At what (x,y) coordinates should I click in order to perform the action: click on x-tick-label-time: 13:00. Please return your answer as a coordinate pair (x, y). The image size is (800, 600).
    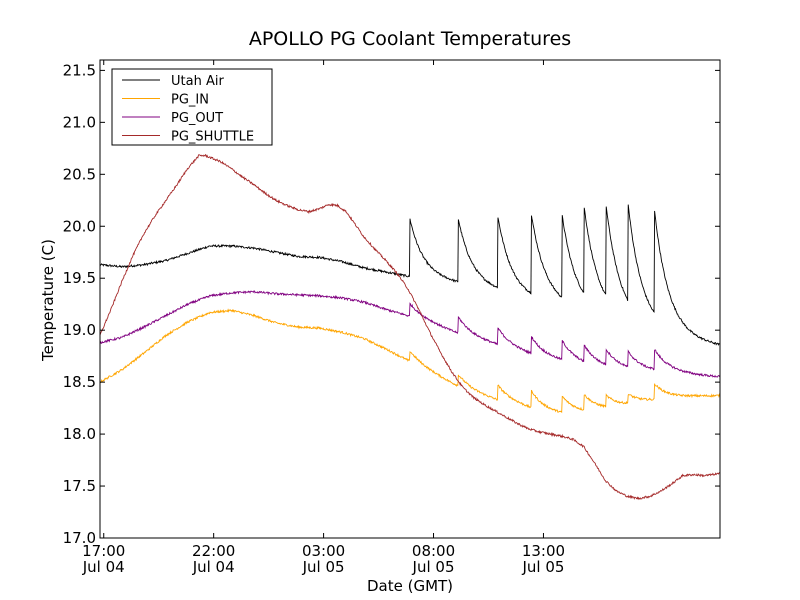
    Looking at the image, I should click on (543, 551).